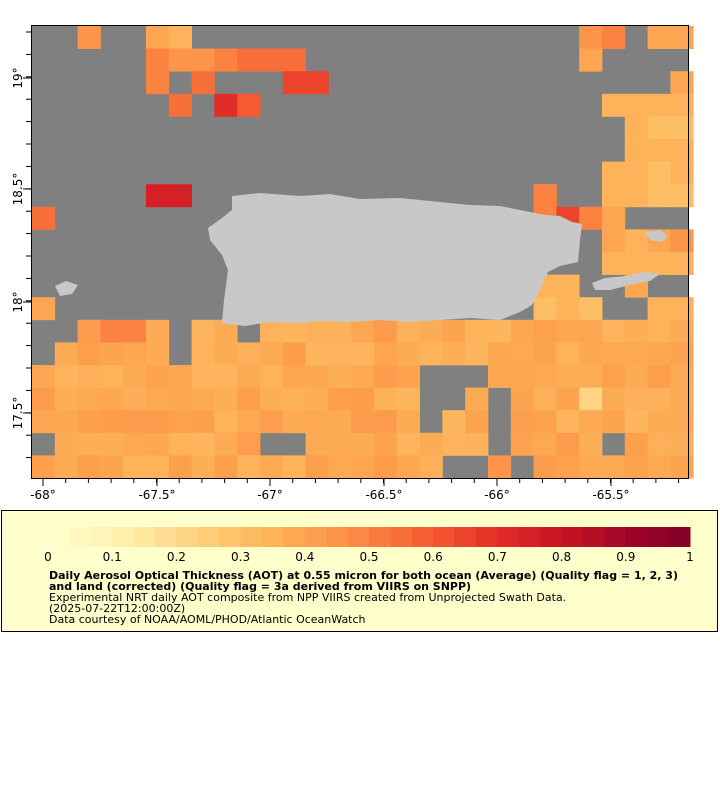 Image resolution: width=720 pixels, height=800 pixels. I want to click on colorbar-tick-label: 0.3, so click(240, 557).